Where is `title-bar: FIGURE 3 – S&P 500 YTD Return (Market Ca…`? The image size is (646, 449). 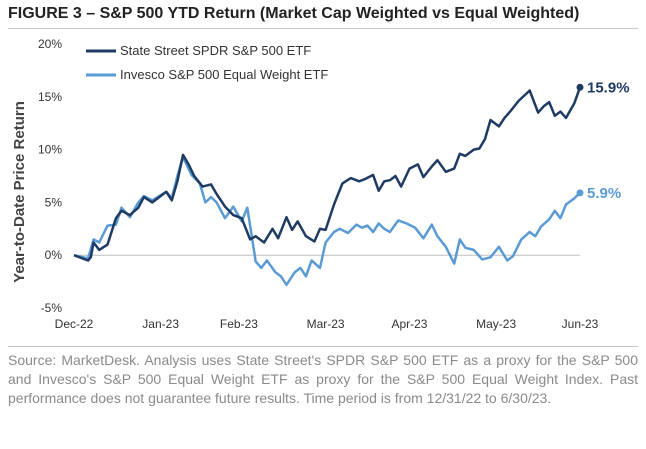 title-bar: FIGURE 3 – S&P 500 YTD Return (Market Ca… is located at coordinates (323, 15).